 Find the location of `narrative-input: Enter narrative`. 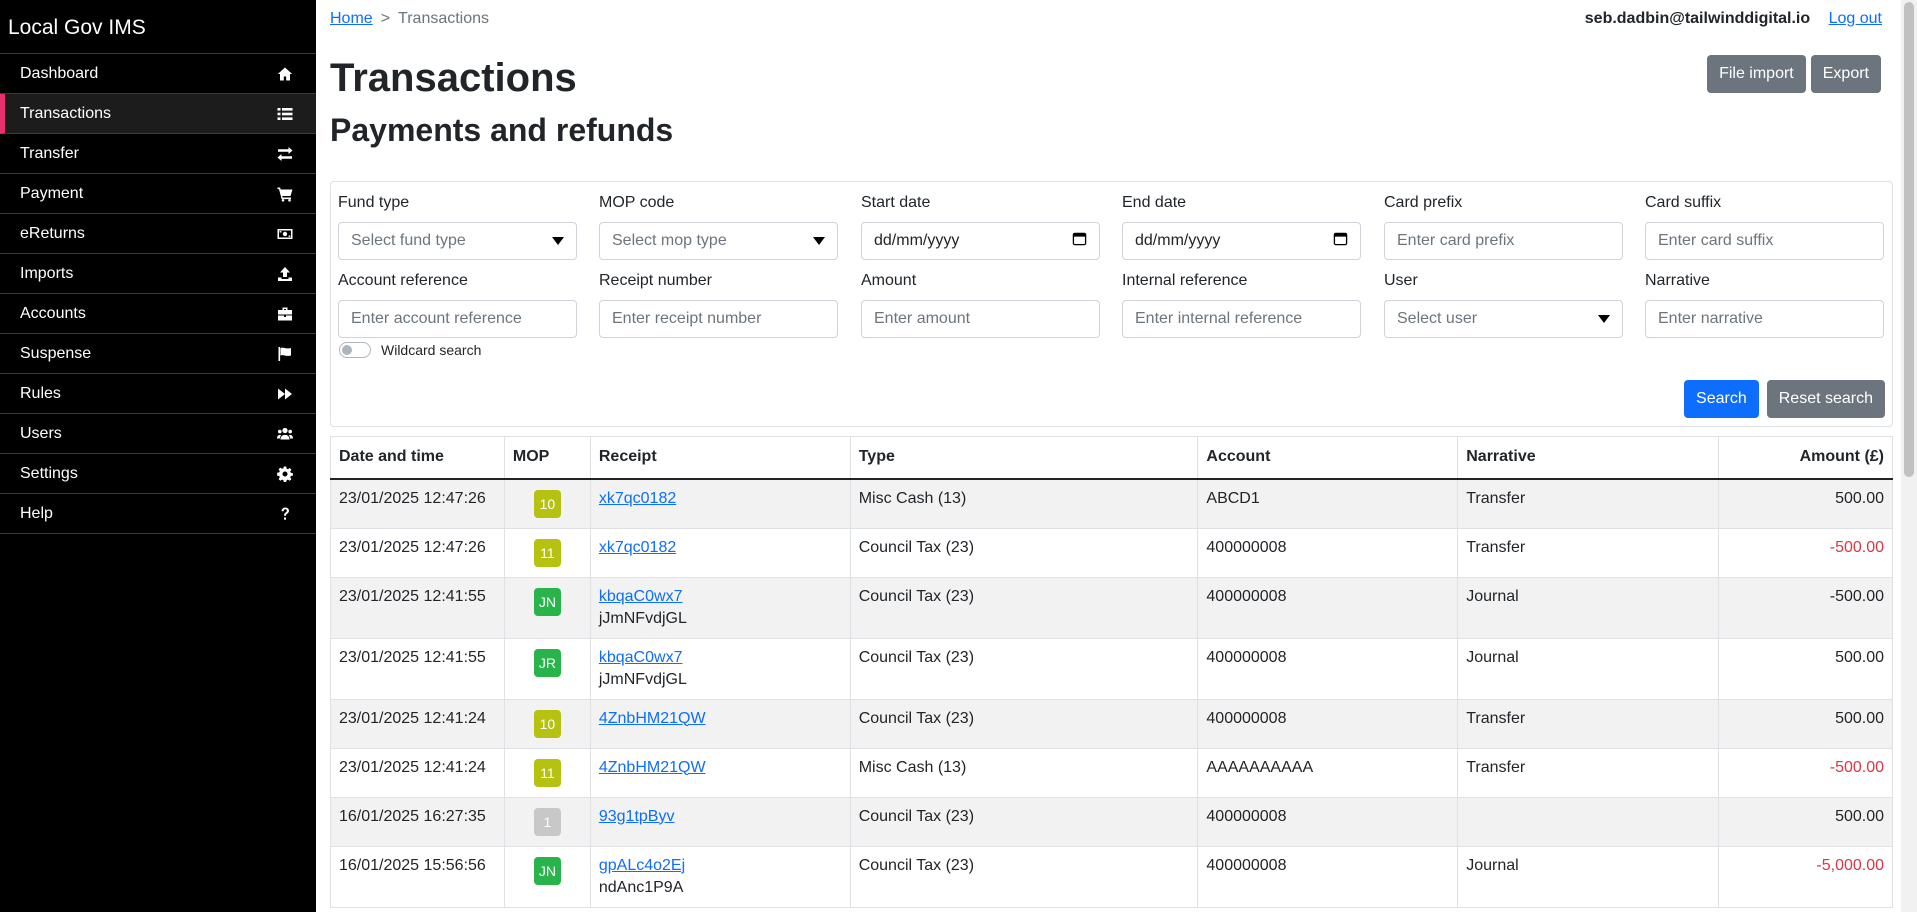

narrative-input: Enter narrative is located at coordinates (1764, 319).